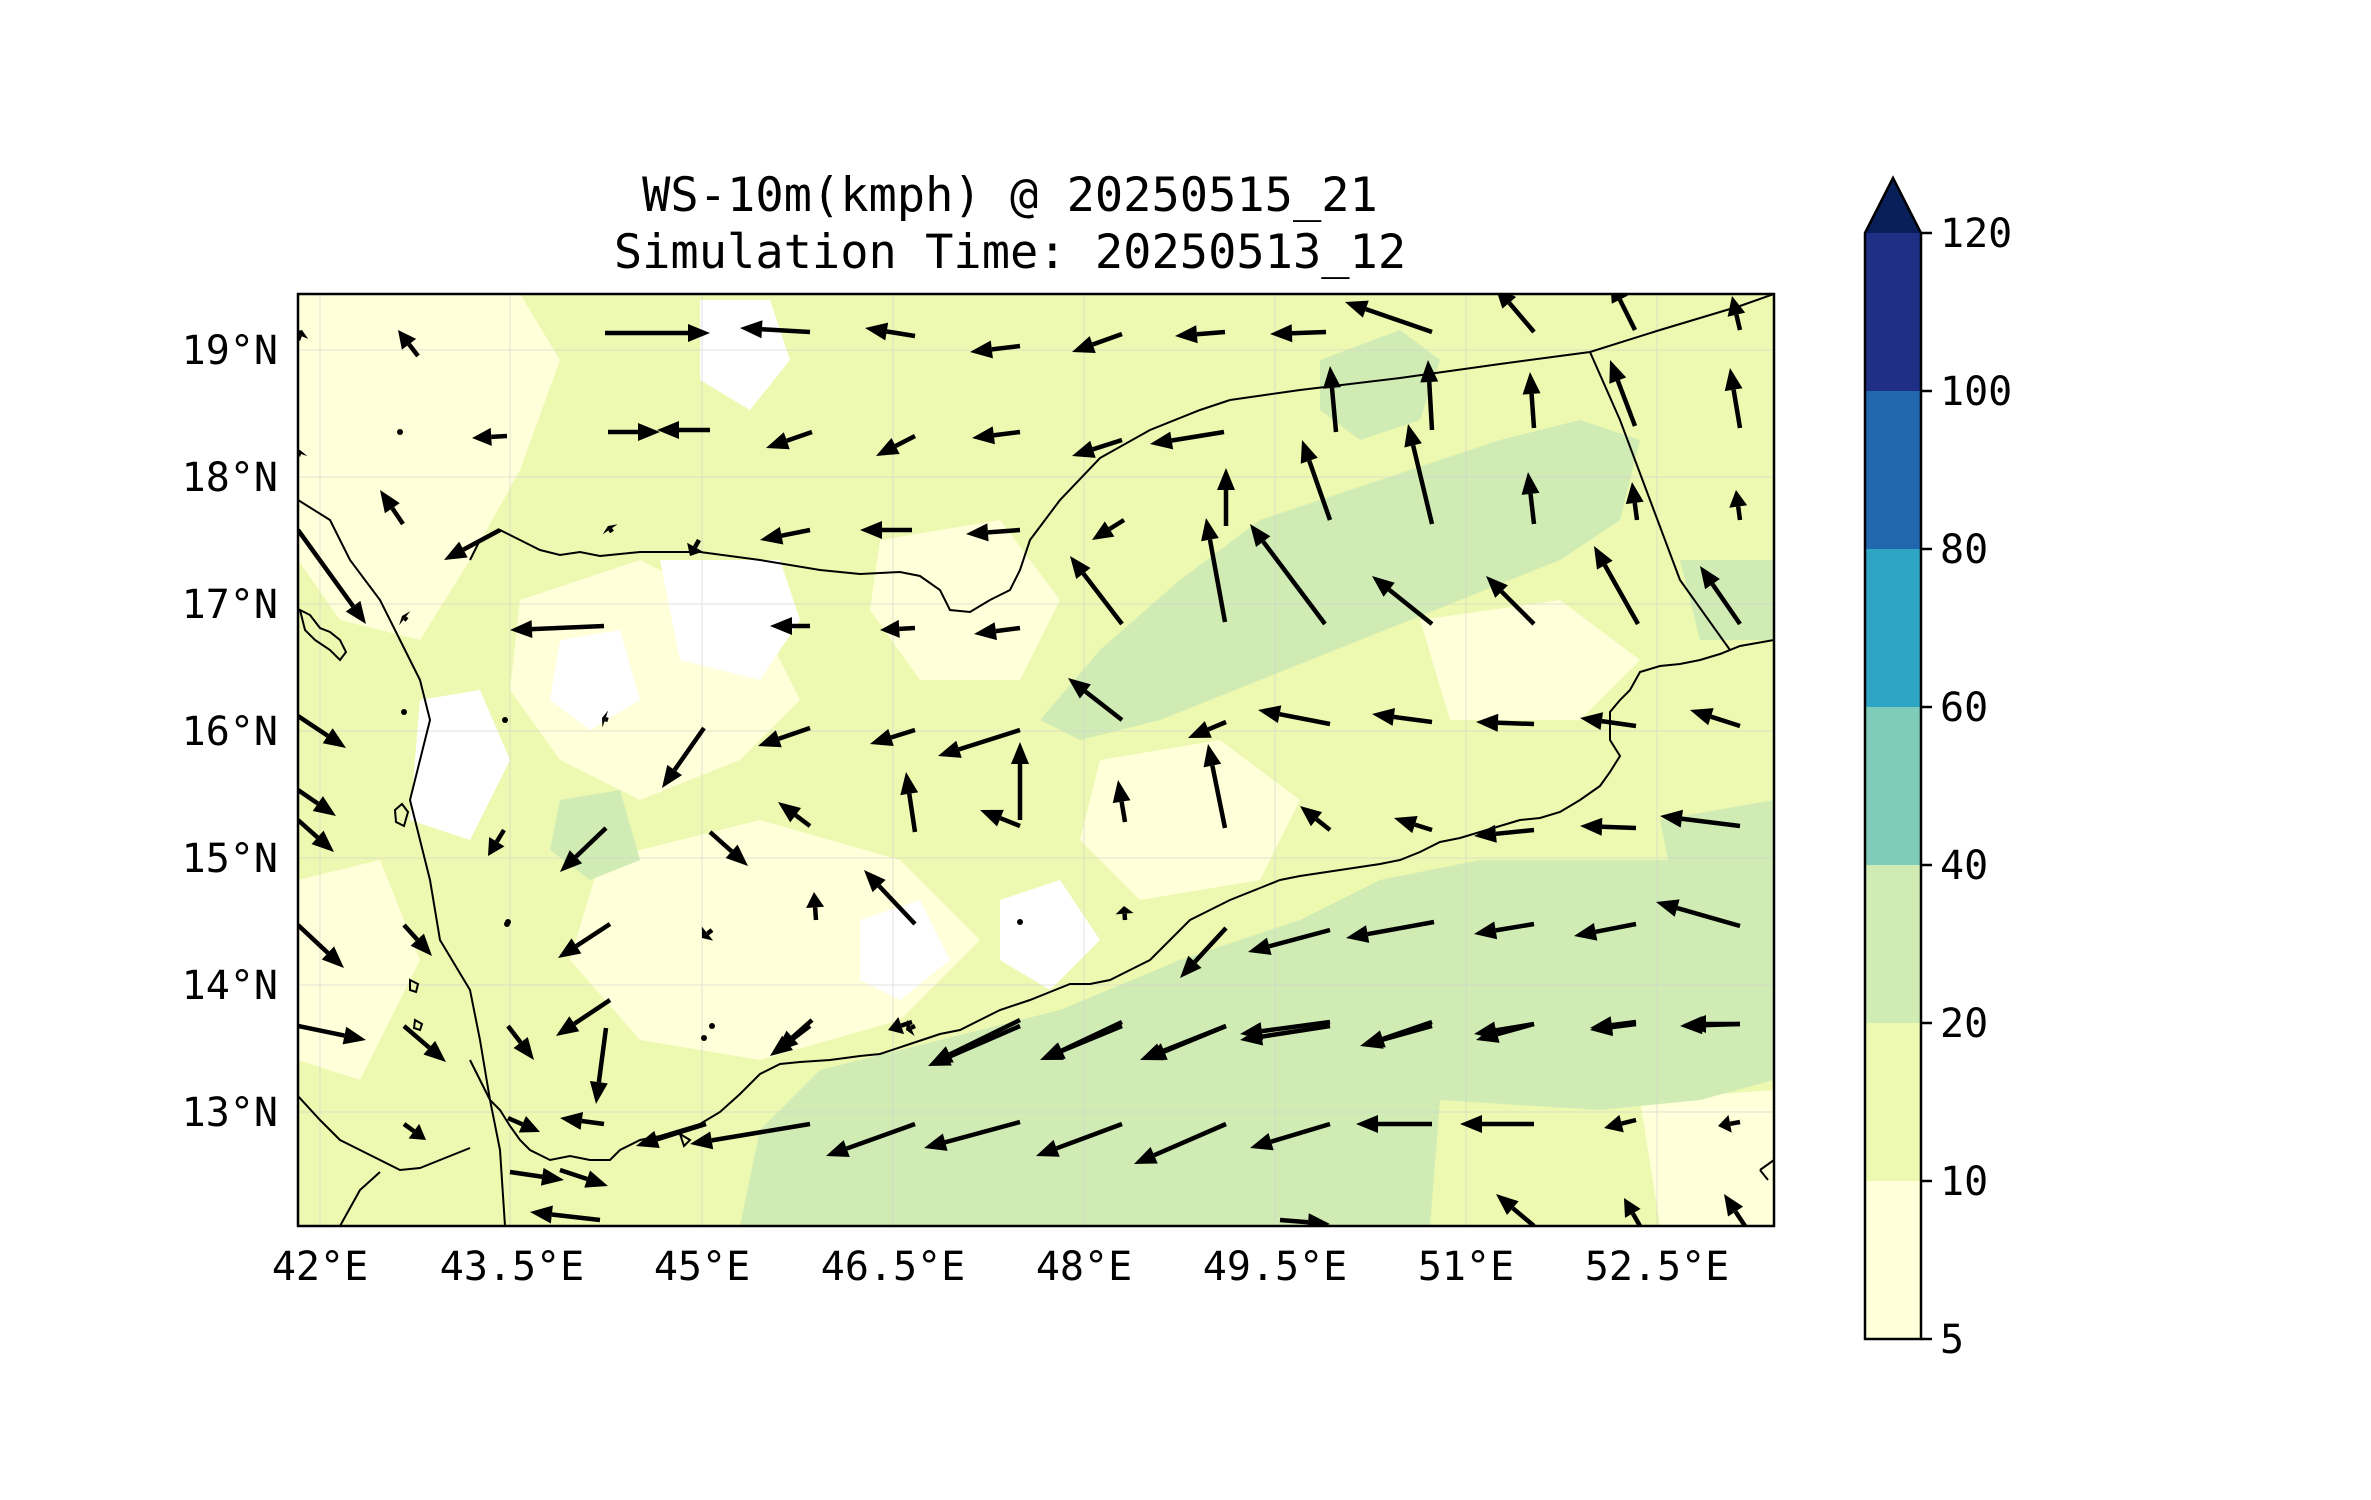 This screenshot has height=1500, width=2371. Describe the element at coordinates (1766, 1170) in the screenshot. I see `socotra-island` at that location.